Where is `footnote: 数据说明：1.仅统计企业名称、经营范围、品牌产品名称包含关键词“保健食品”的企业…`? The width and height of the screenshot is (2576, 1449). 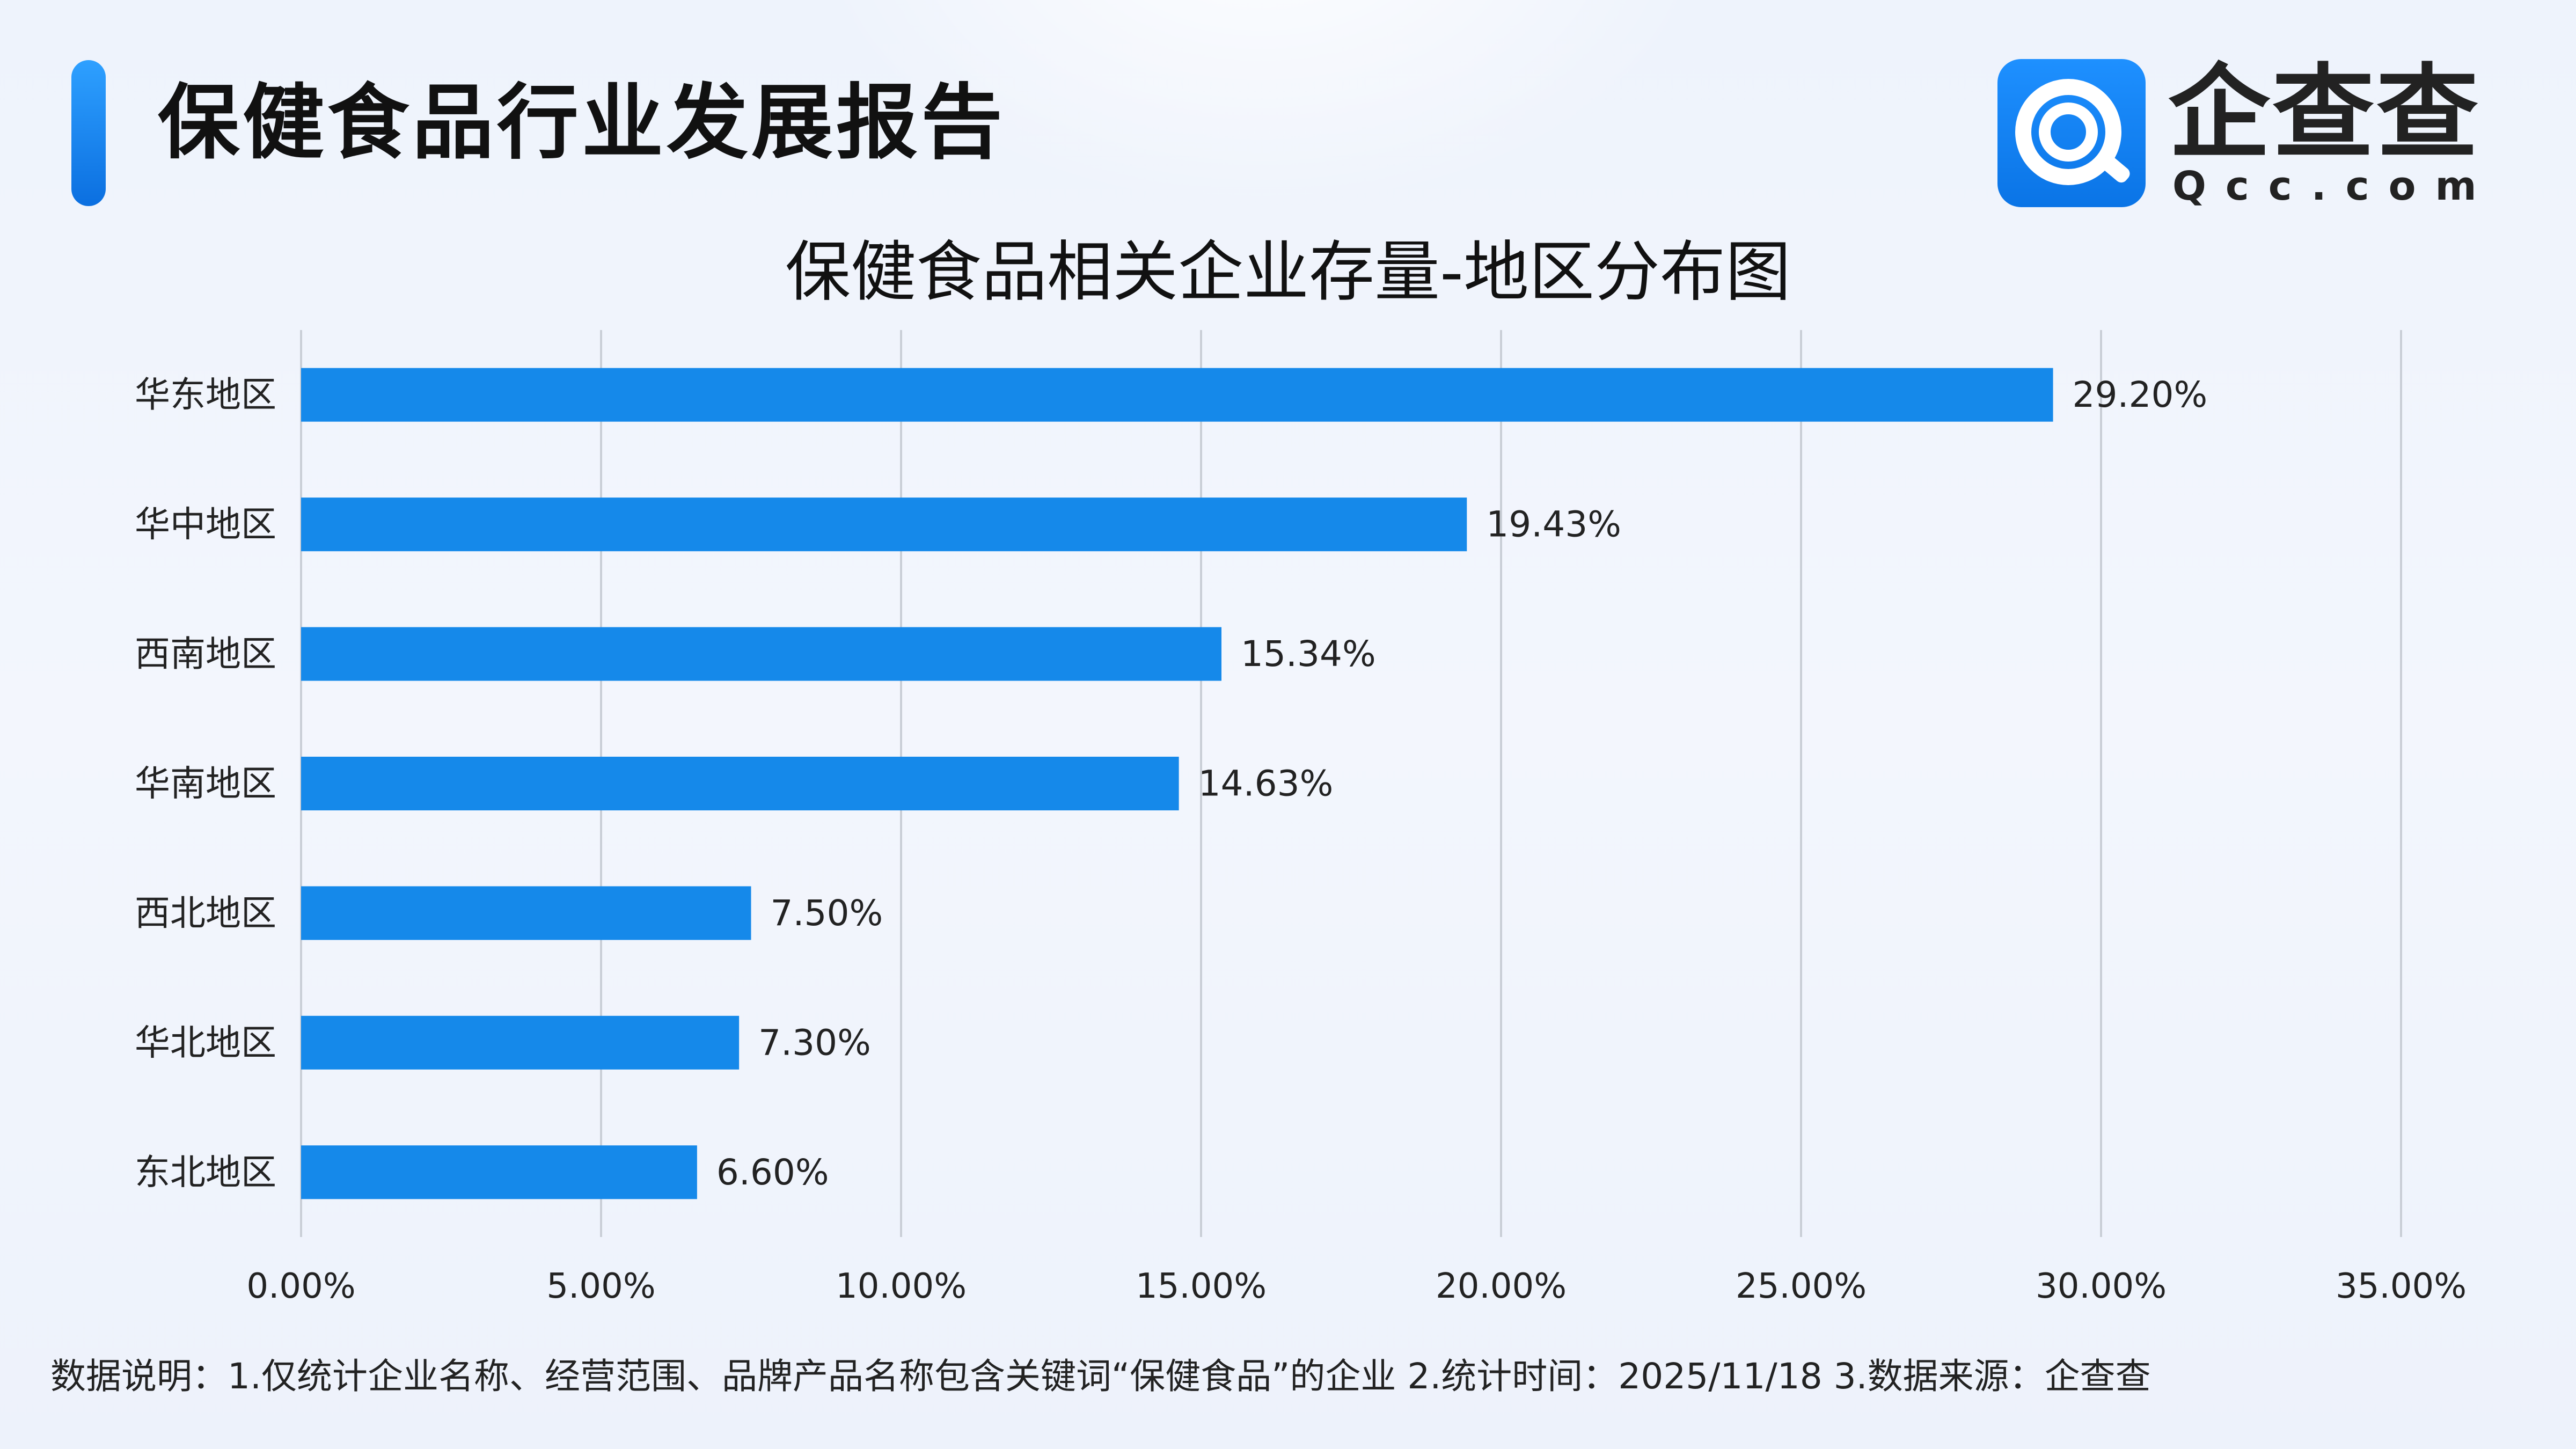
footnote: 数据说明：1.仅统计企业名称、经营范围、品牌产品名称包含关键词“保健食品”的企业… is located at coordinates (1100, 1376).